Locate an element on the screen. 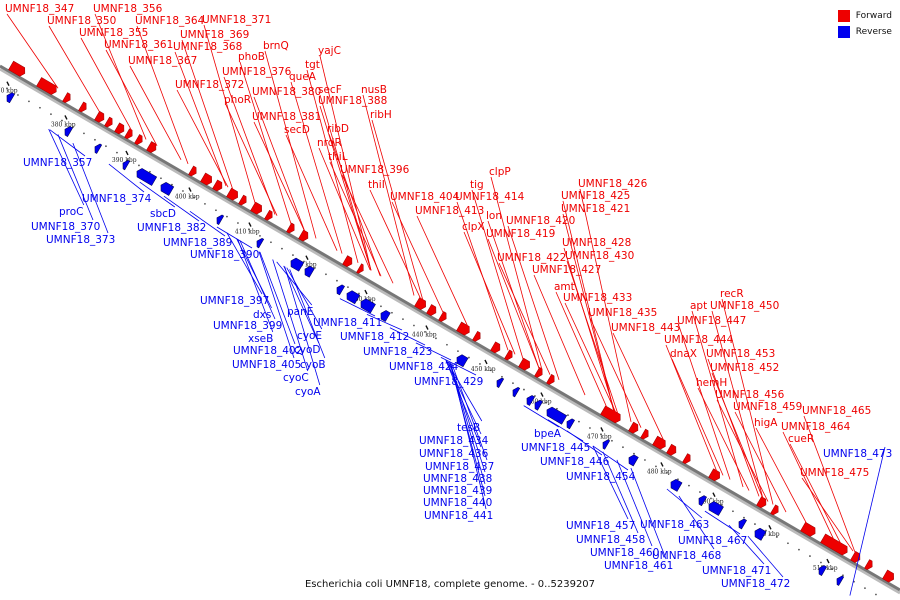  tick-label: 380 kbp is located at coordinates (63, 124).